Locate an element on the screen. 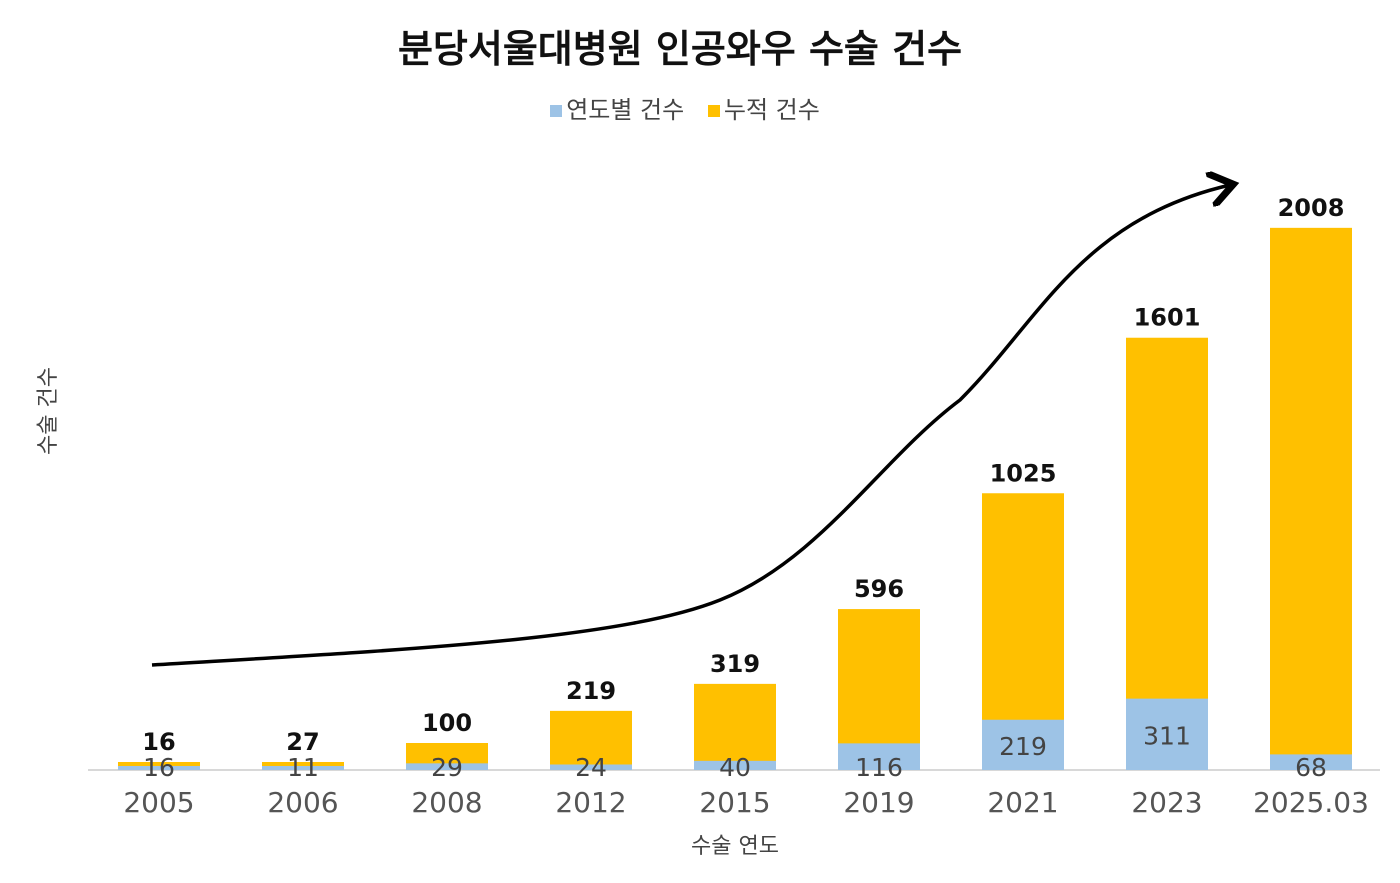 The width and height of the screenshot is (1400, 883). data-label-cumulative: 100 is located at coordinates (447, 723).